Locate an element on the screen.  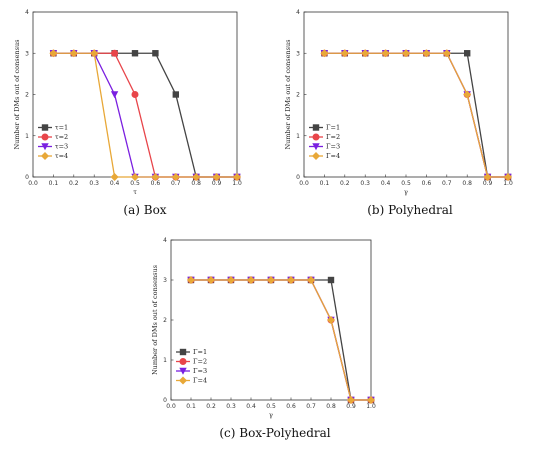
caption-box: (a) Box is located at coordinates (145, 210).